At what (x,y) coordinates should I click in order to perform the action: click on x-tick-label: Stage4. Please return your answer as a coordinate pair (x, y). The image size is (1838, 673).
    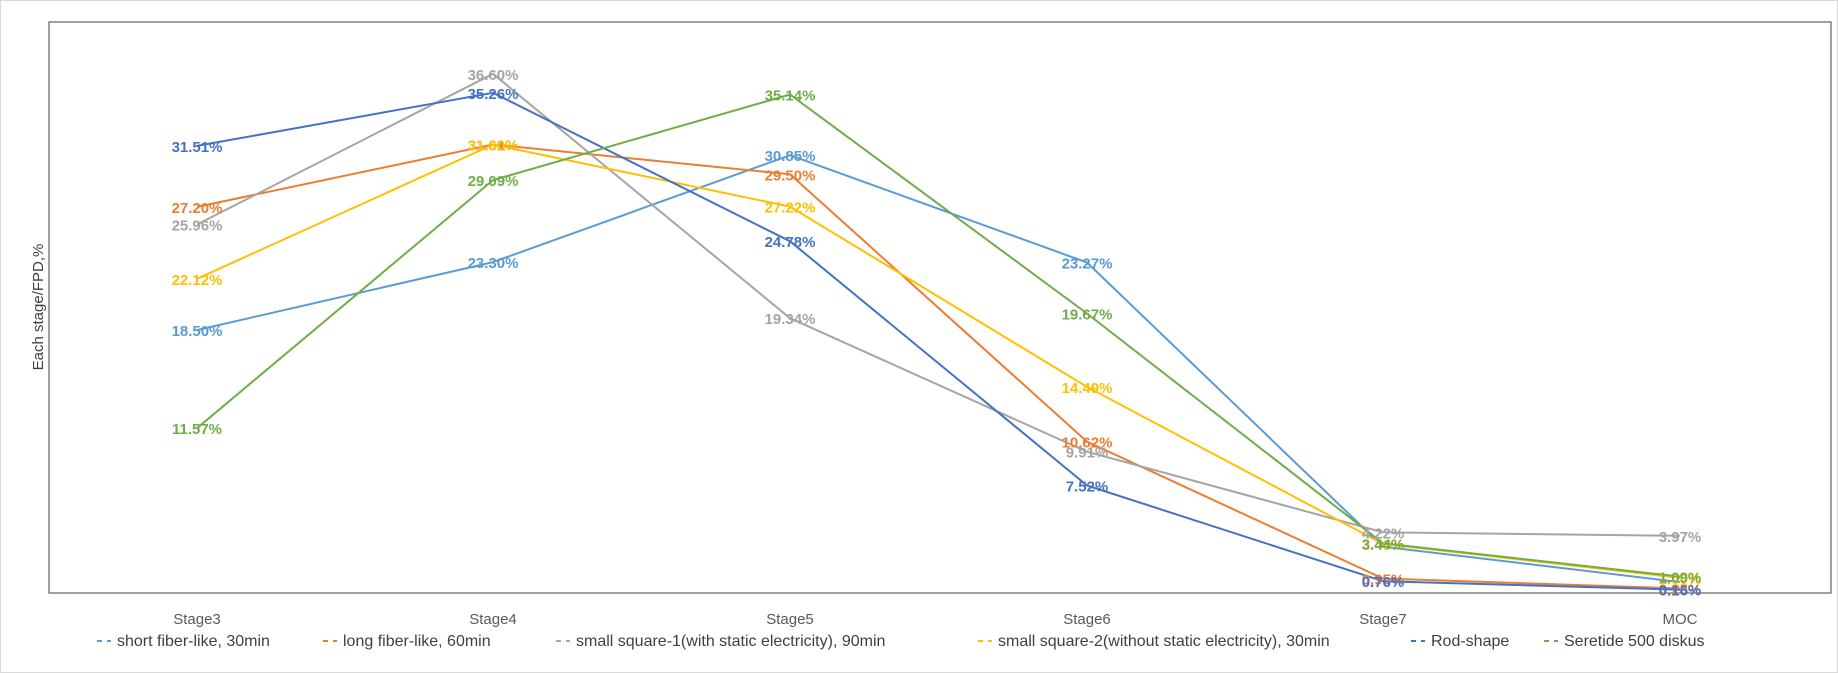
    Looking at the image, I should click on (493, 619).